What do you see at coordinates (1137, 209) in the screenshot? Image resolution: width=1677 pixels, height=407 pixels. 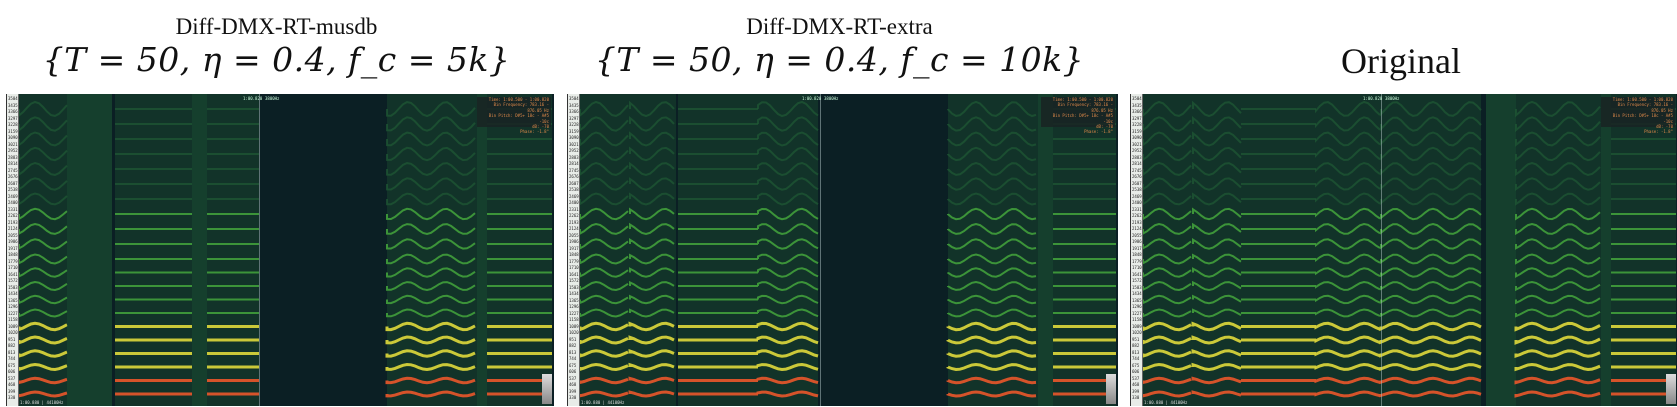 I see `frequency-tick: 2331` at bounding box center [1137, 209].